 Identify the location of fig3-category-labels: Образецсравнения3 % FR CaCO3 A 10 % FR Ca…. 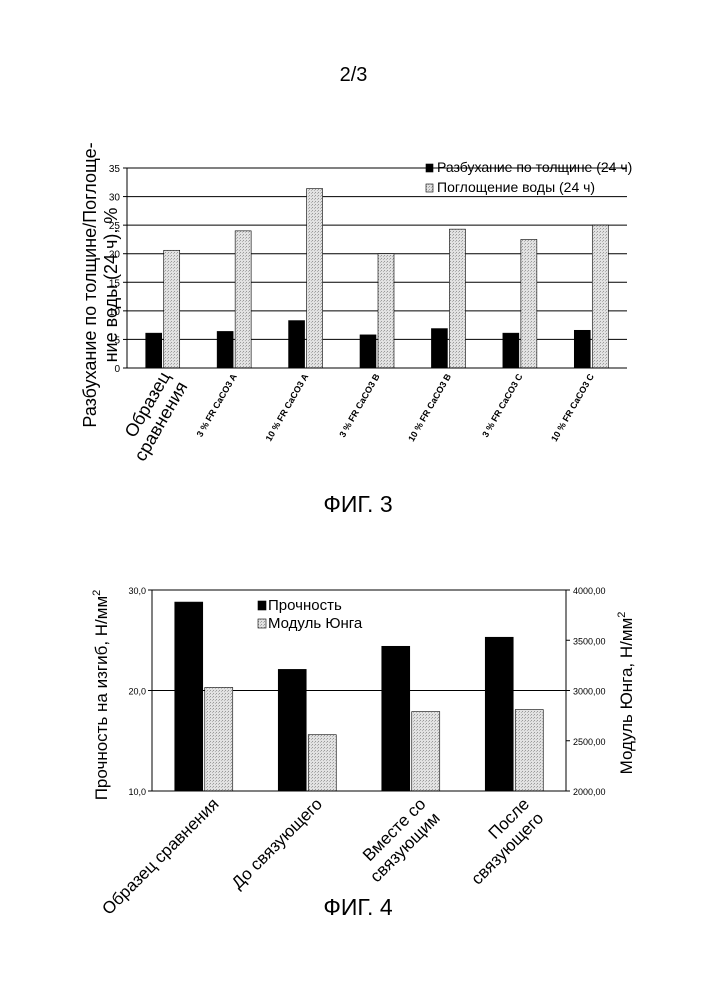
(355, 416).